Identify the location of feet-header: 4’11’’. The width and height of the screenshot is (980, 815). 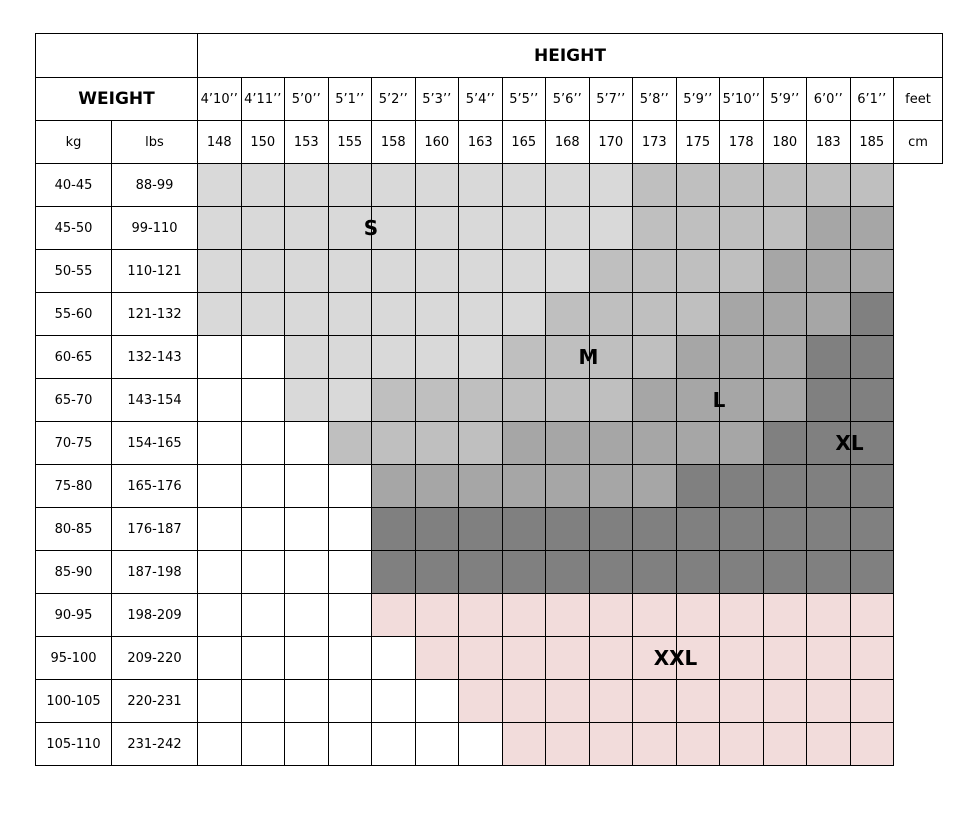
(262, 99).